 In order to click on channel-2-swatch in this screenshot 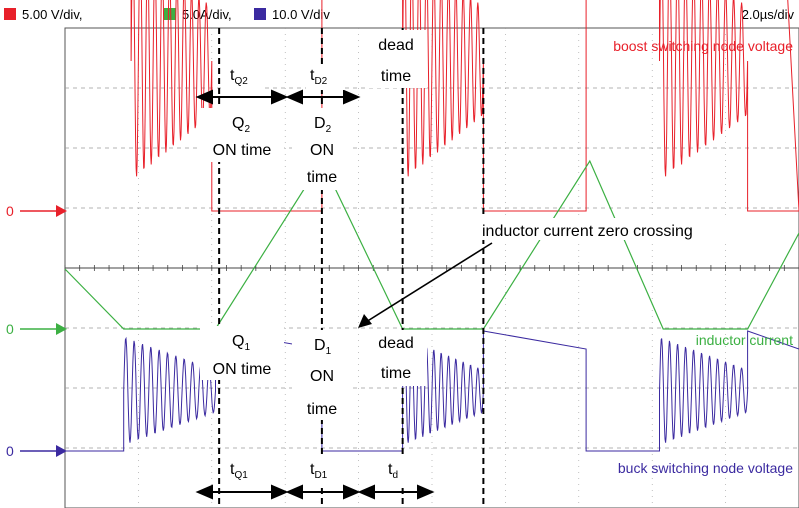, I will do `click(170, 14)`.